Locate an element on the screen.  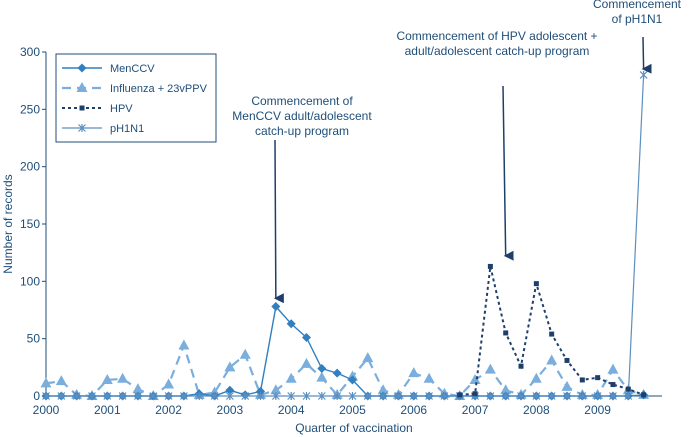
series-line-hpv is located at coordinates (551, 331).